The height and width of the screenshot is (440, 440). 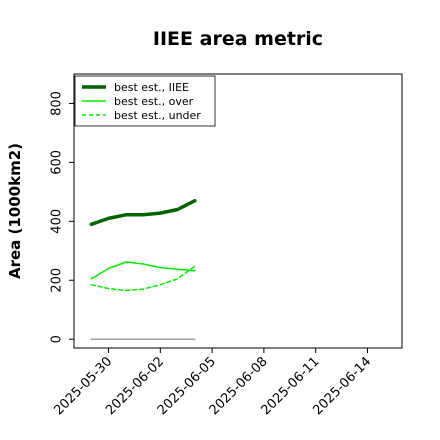 What do you see at coordinates (157, 115) in the screenshot?
I see `legend-label-3: best est., under` at bounding box center [157, 115].